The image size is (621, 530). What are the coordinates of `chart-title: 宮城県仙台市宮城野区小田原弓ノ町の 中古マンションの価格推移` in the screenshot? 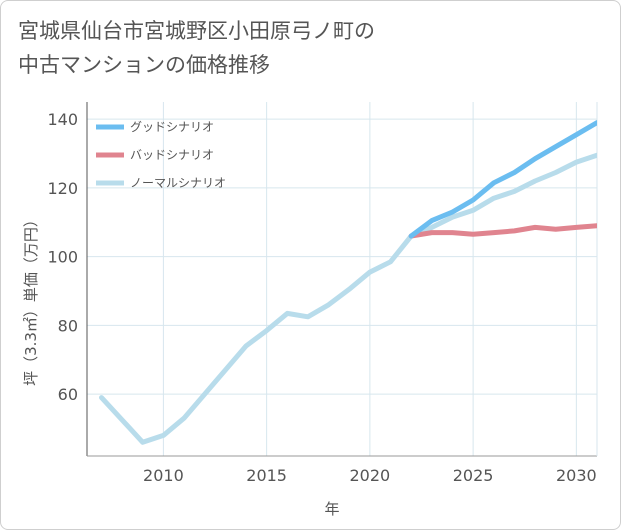 It's located at (308, 48).